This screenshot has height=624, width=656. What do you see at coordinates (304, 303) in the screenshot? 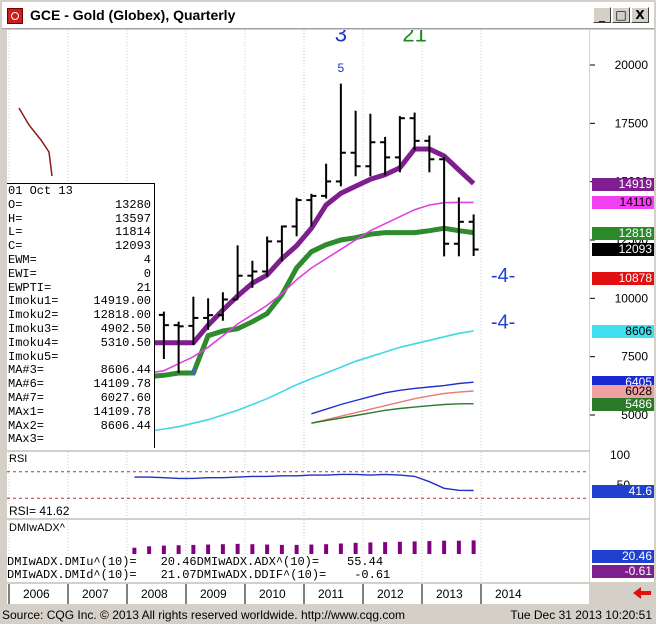
I see `overlay-imoku2` at bounding box center [304, 303].